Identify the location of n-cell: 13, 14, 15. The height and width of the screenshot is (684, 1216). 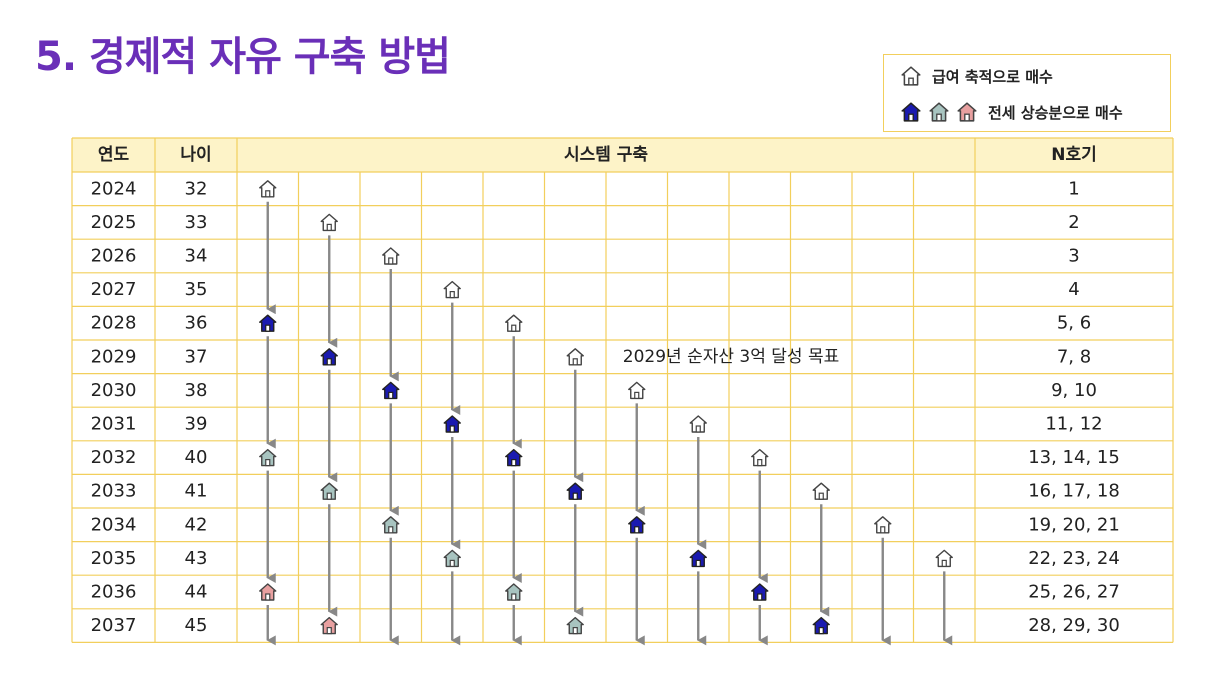
(1074, 457).